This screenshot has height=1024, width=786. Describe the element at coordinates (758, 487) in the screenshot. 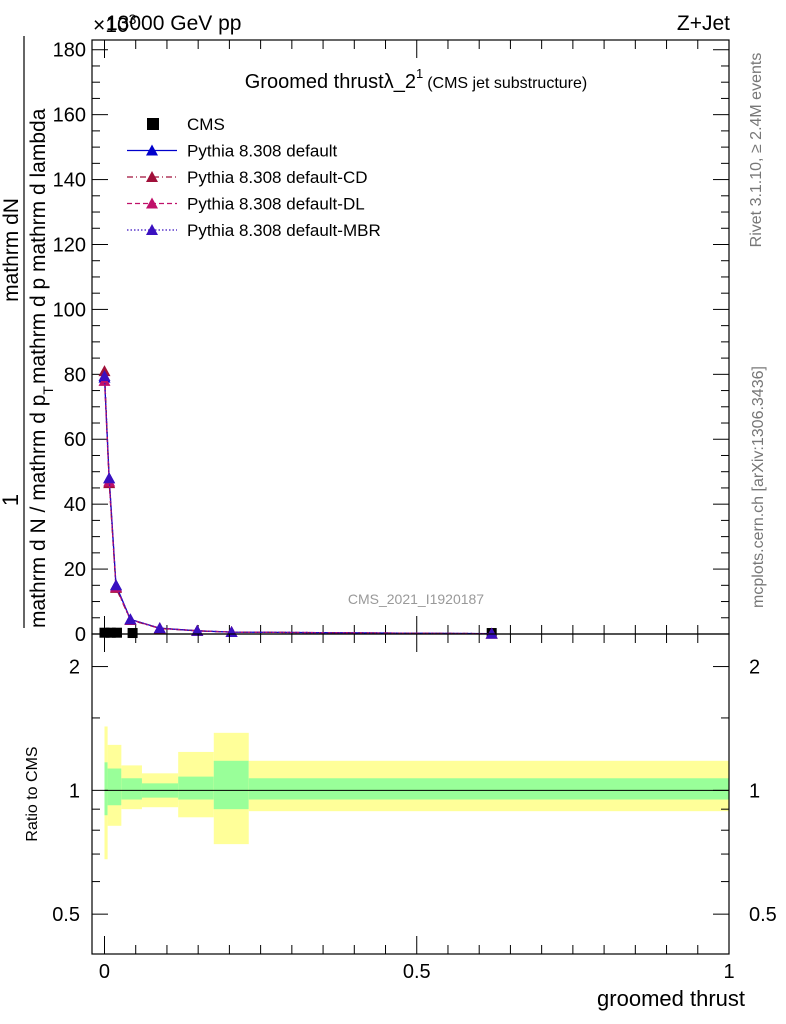

I see `mcplots-label: mcplots.cern.ch [arXiv:1306.3436]` at that location.